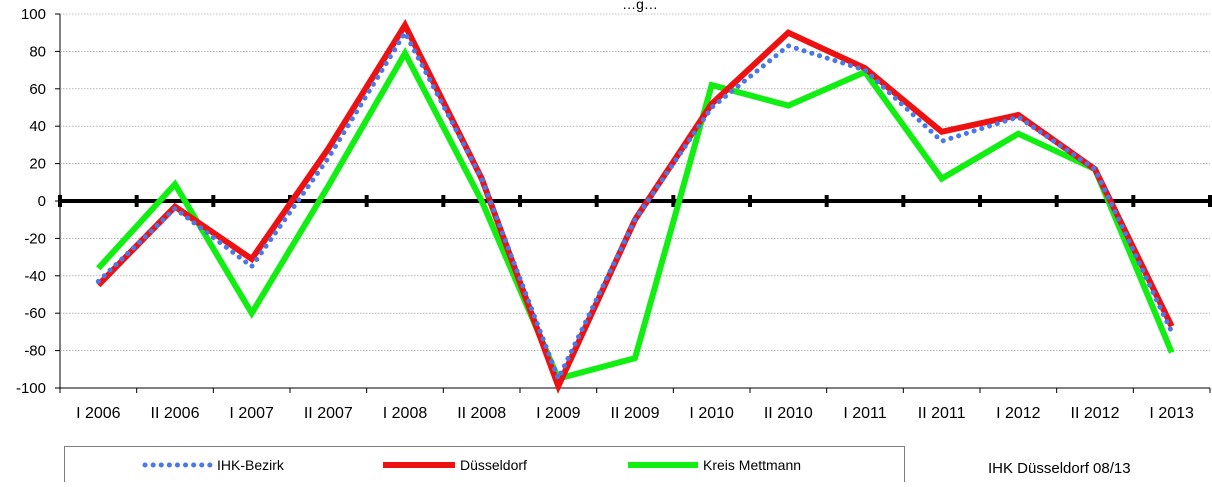 Image resolution: width=1212 pixels, height=487 pixels. I want to click on x-tick-label: I 2012, so click(1018, 413).